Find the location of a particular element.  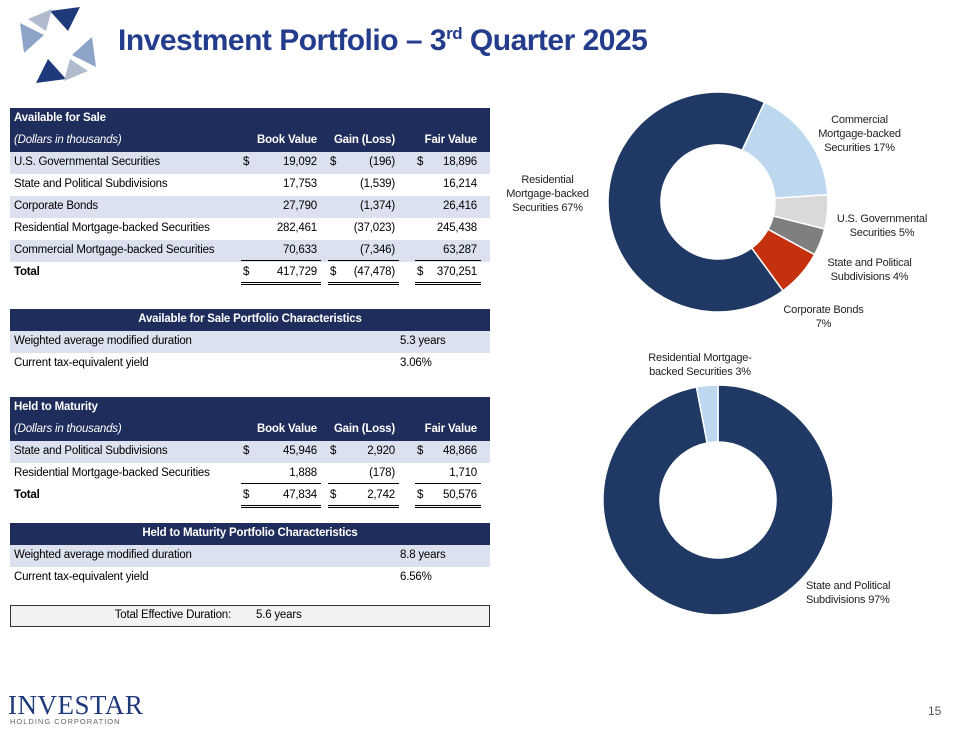

table-row: Total 417,729 (47,478) 370,251 $ $ $ is located at coordinates (250, 274).